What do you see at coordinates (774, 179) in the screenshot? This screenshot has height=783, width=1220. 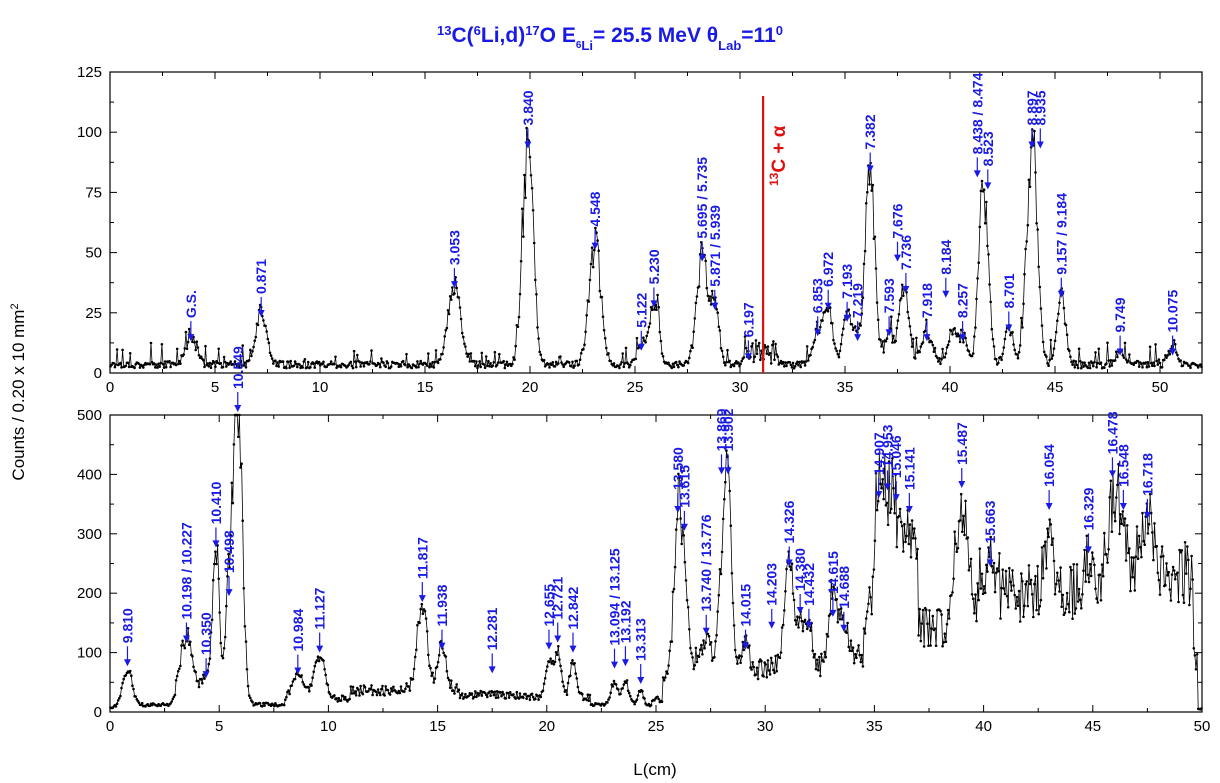 I see `threshold-label-sup: 13` at bounding box center [774, 179].